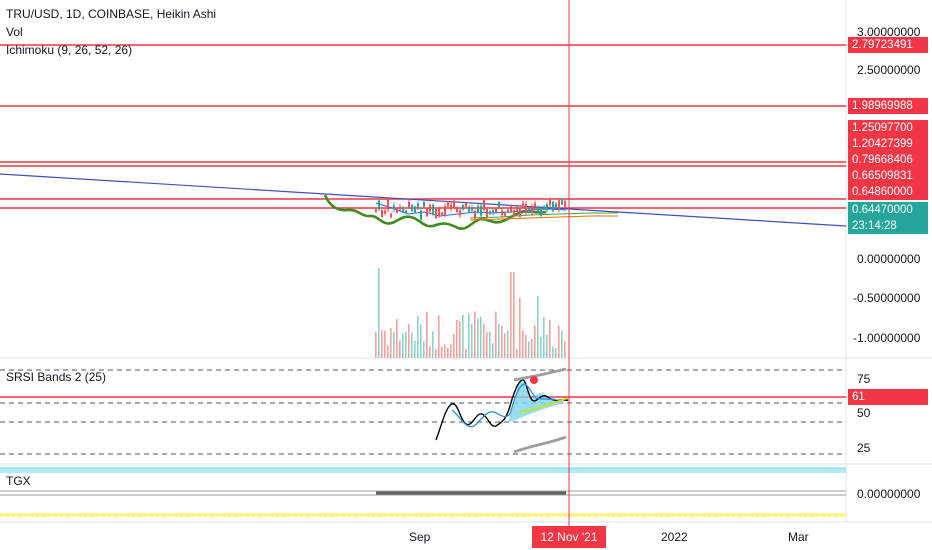  What do you see at coordinates (888, 192) in the screenshot?
I see `price-tag-level: 0.64860000` at bounding box center [888, 192].